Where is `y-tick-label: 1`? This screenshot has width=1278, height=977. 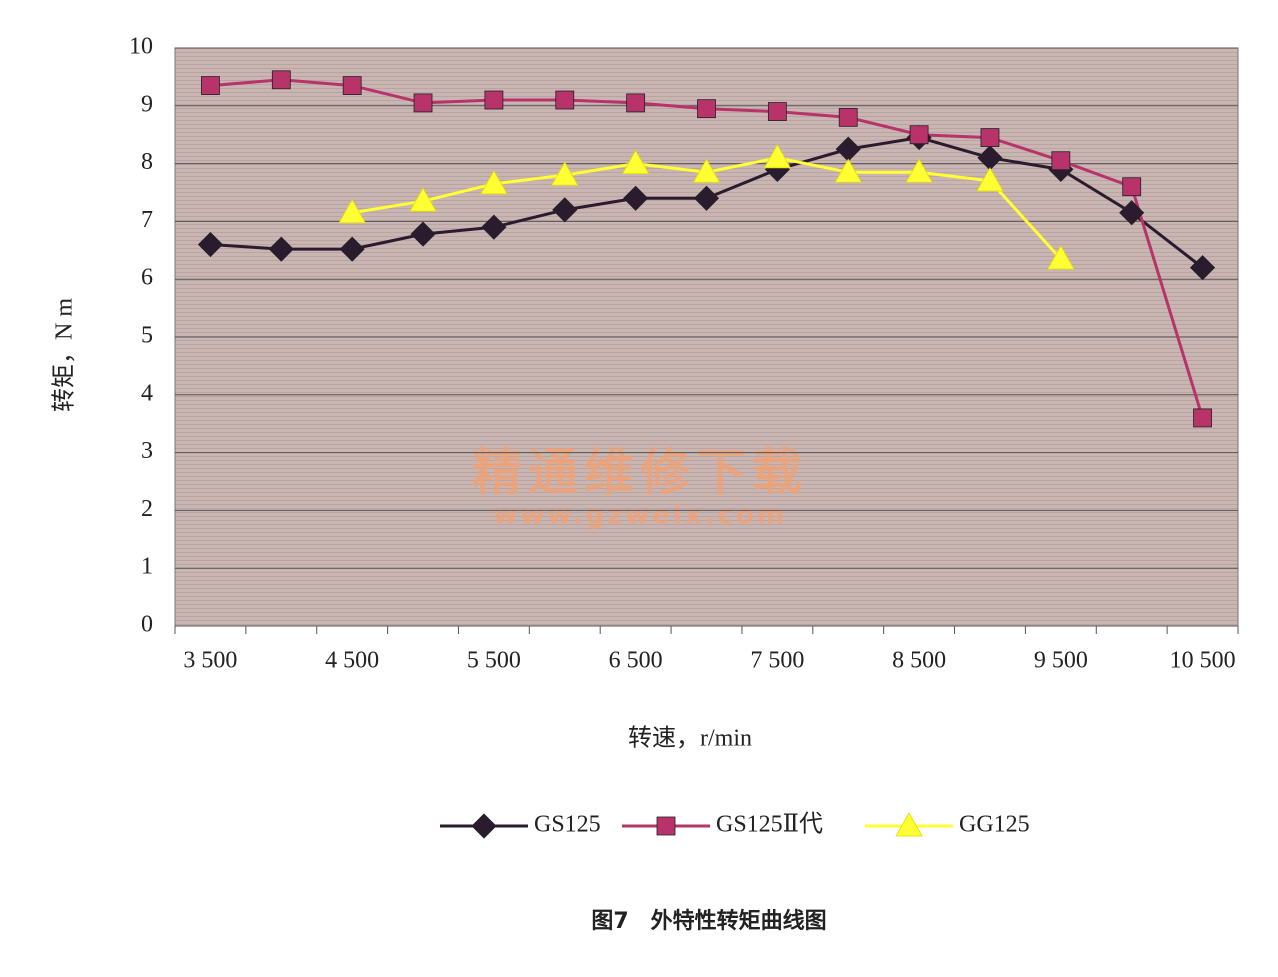
y-tick-label: 1 is located at coordinates (147, 567).